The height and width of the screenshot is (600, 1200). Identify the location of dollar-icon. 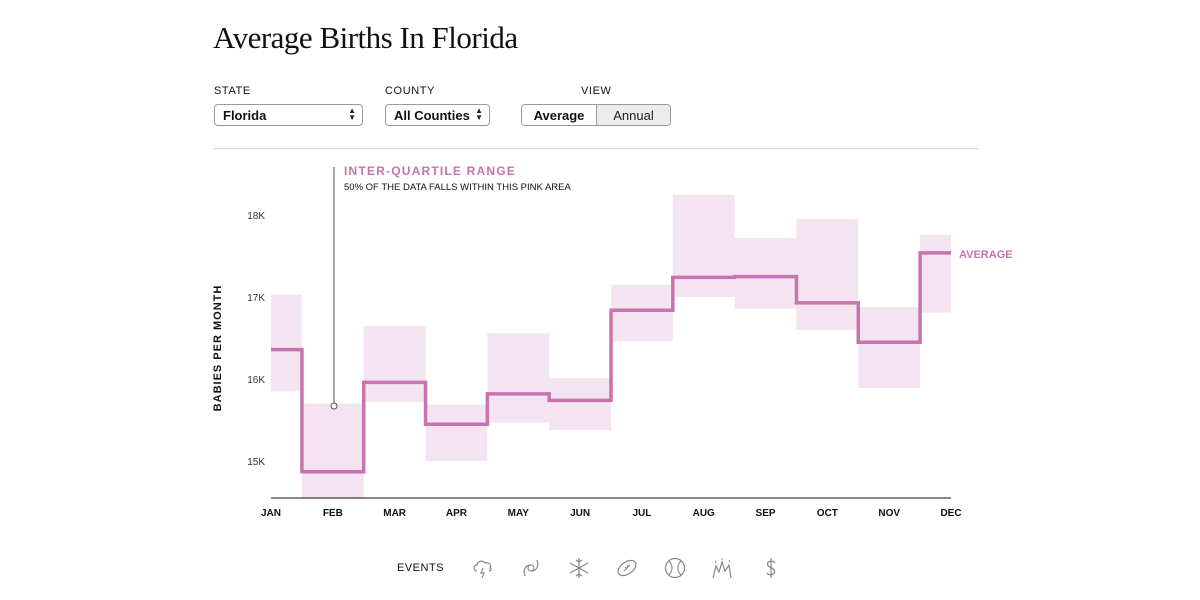
(771, 568).